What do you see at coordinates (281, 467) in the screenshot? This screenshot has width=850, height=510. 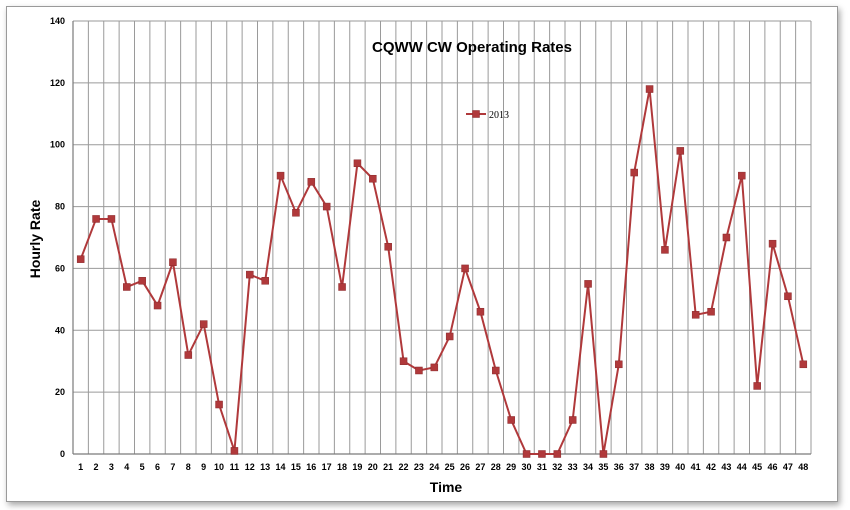 I see `x-tick-label: 14` at bounding box center [281, 467].